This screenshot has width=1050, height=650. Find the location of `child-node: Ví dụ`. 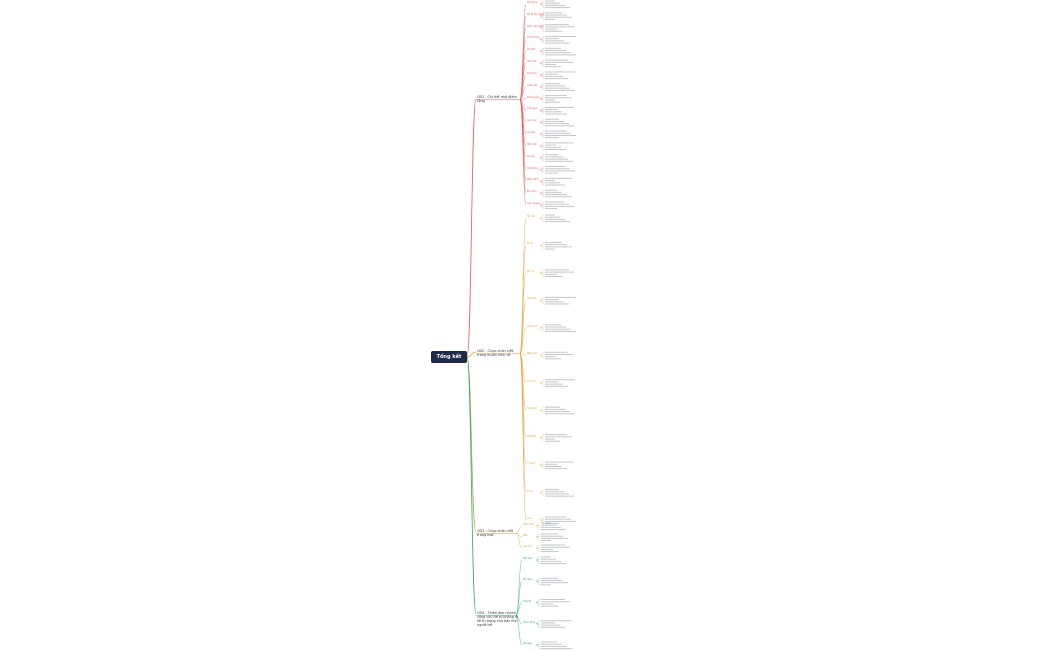

child-node: Ví dụ is located at coordinates (530, 491).